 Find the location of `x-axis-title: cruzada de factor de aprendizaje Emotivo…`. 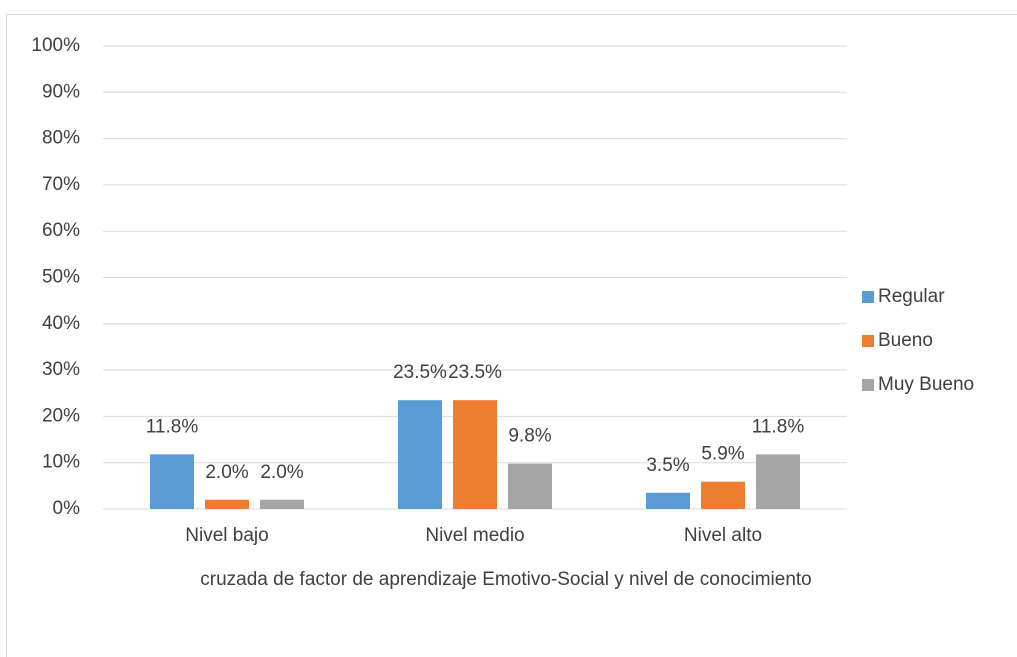

x-axis-title: cruzada de factor de aprendizaje Emotivo… is located at coordinates (506, 579).